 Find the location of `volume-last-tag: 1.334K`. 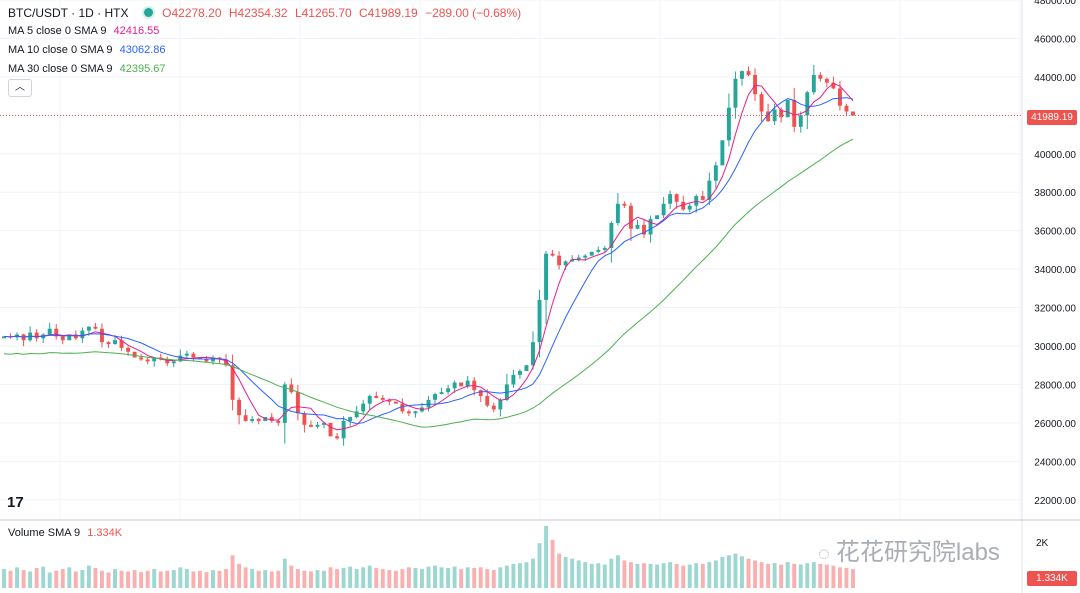

volume-last-tag: 1.334K is located at coordinates (1052, 578).